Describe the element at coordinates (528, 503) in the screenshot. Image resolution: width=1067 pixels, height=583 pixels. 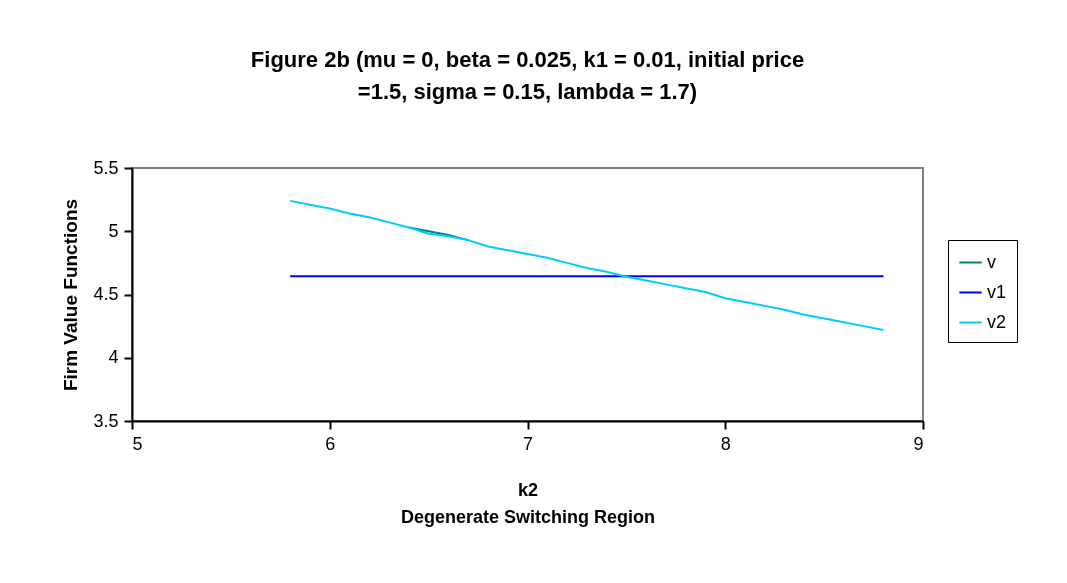
I see `x-axis-title: k2 Degenerate Switching Region` at that location.